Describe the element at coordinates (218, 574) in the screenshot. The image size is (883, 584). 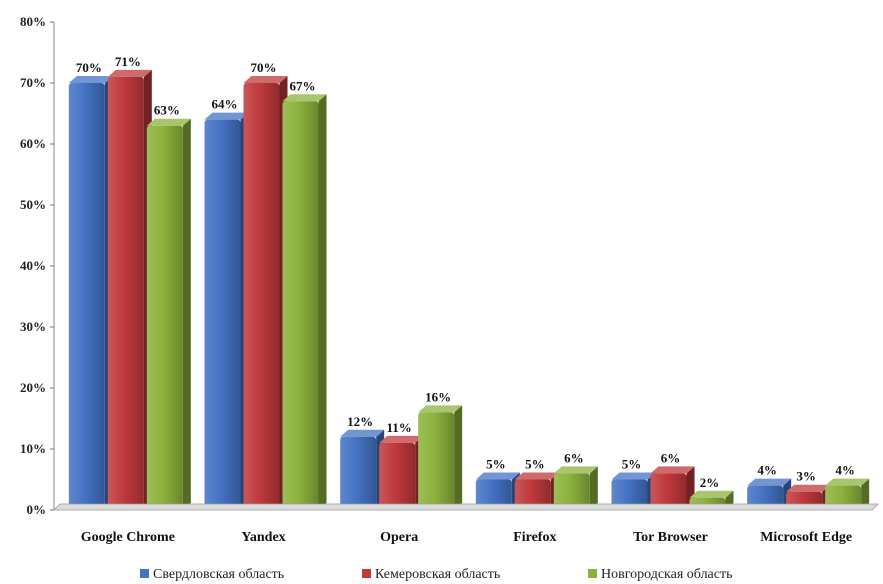
I see `legend-label: Свердловская область` at that location.